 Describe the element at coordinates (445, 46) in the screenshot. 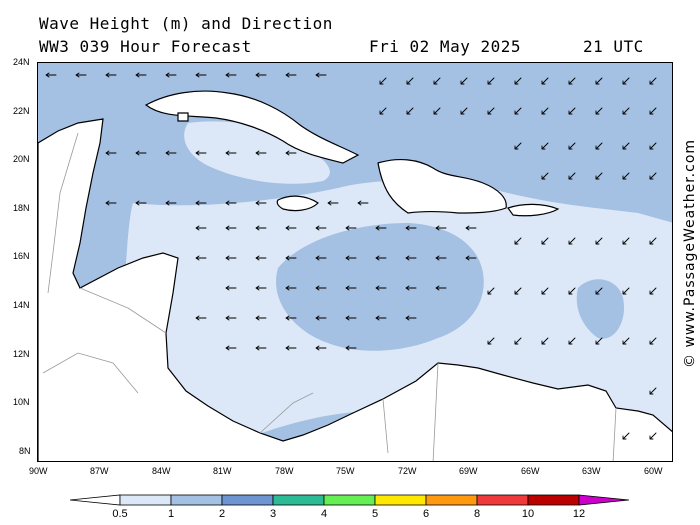

I see `forecast-date: Fri 02 May 2025` at that location.